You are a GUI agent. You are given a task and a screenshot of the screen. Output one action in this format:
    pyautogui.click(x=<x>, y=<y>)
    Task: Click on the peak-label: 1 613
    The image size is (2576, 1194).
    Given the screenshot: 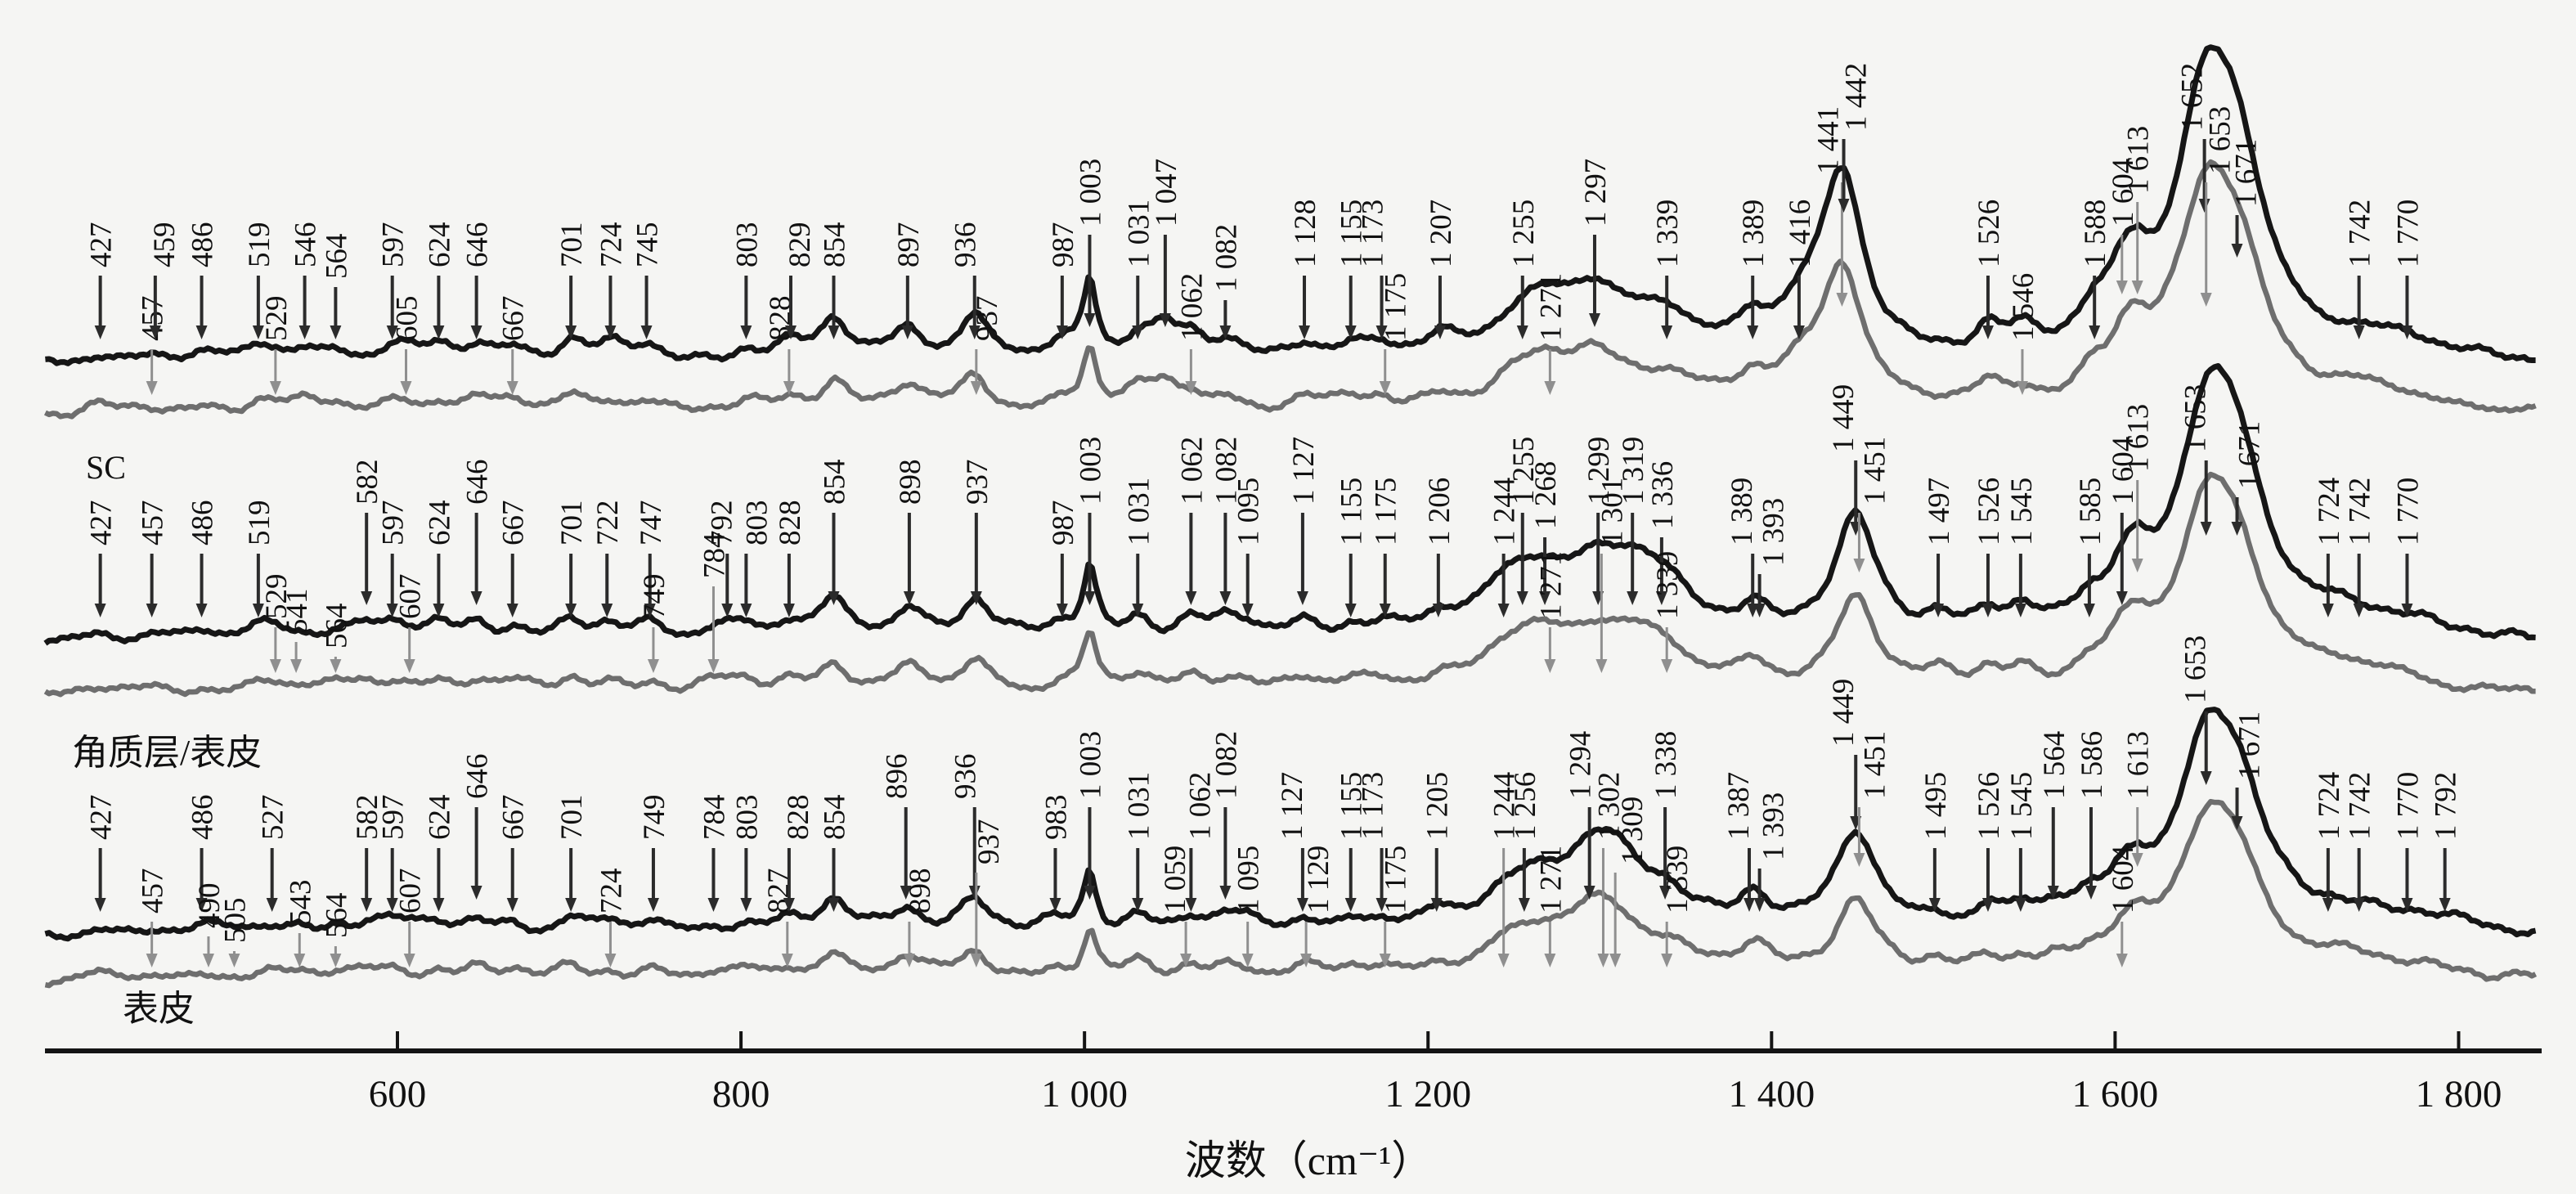 What is the action you would take?
    pyautogui.click(x=2139, y=765)
    